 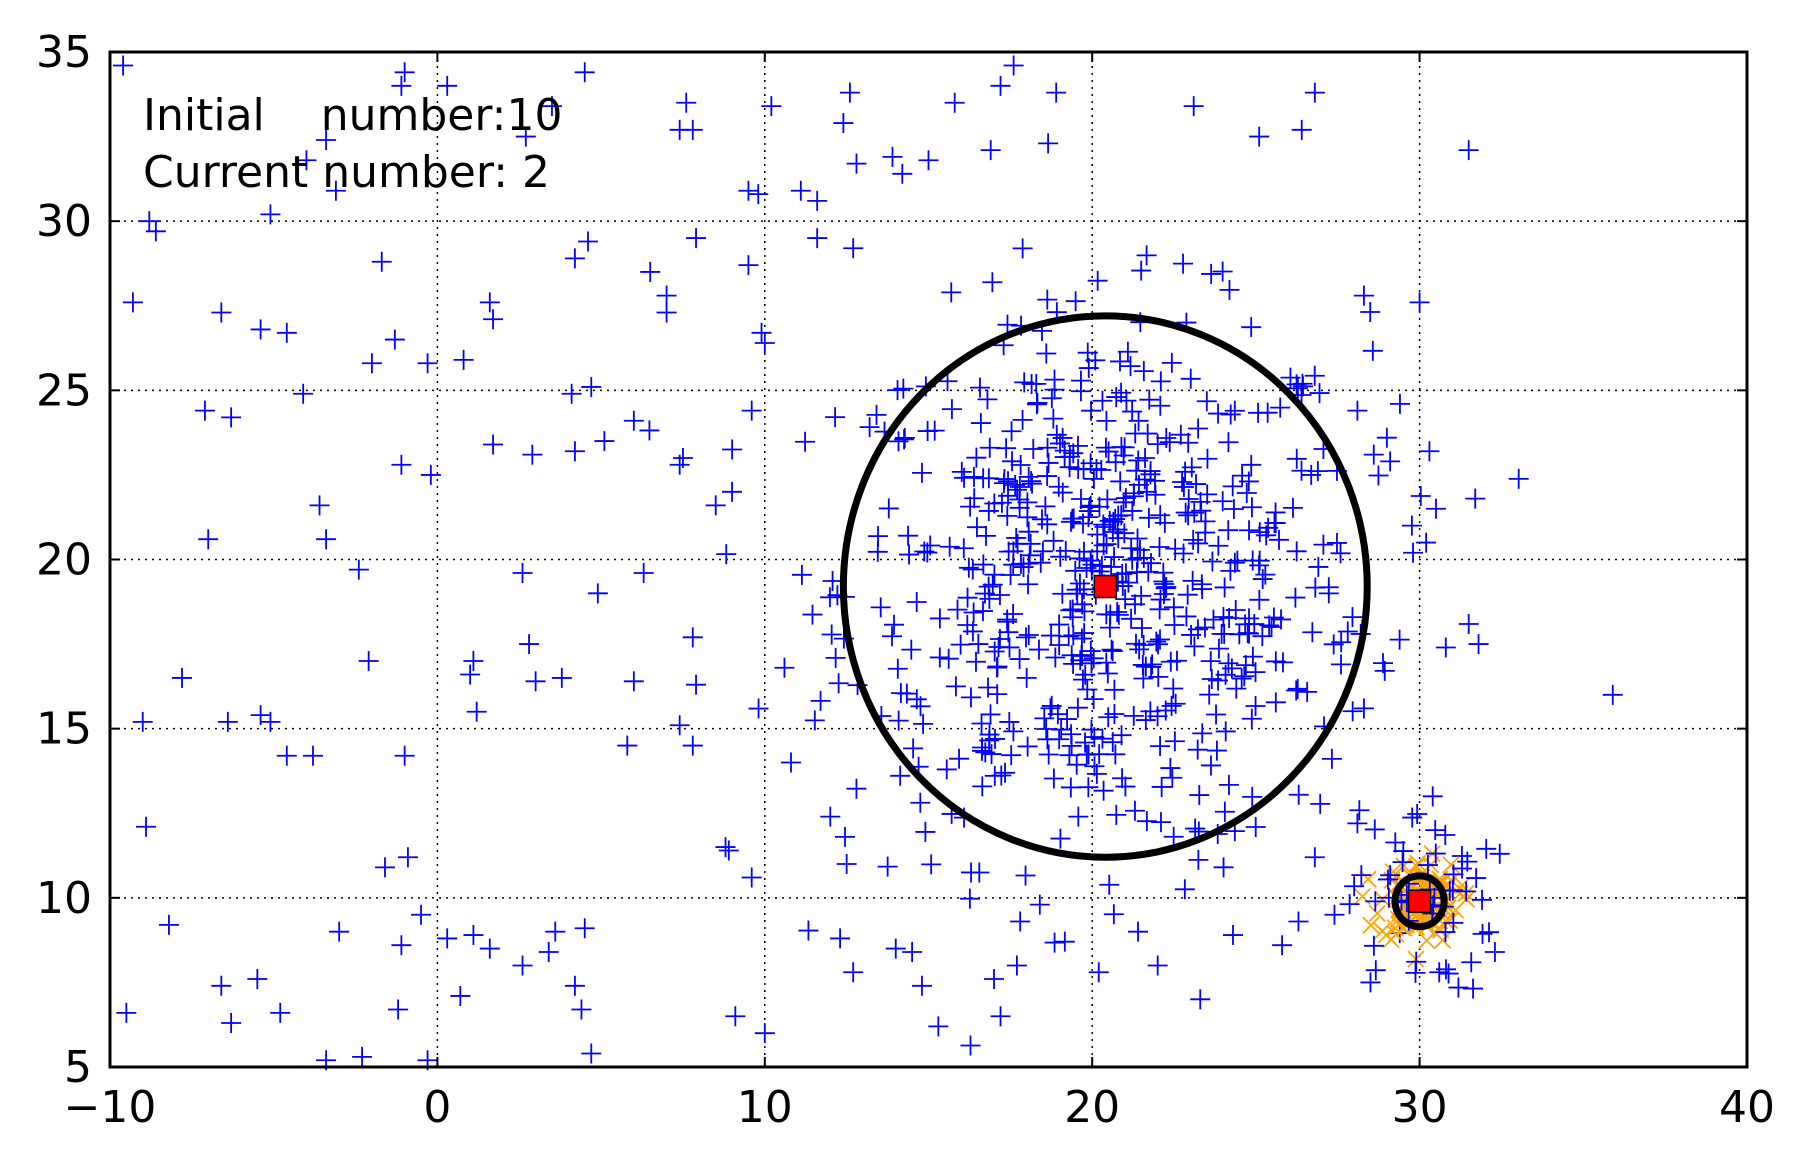 What do you see at coordinates (1419, 901) in the screenshot?
I see `cluster-center` at bounding box center [1419, 901].